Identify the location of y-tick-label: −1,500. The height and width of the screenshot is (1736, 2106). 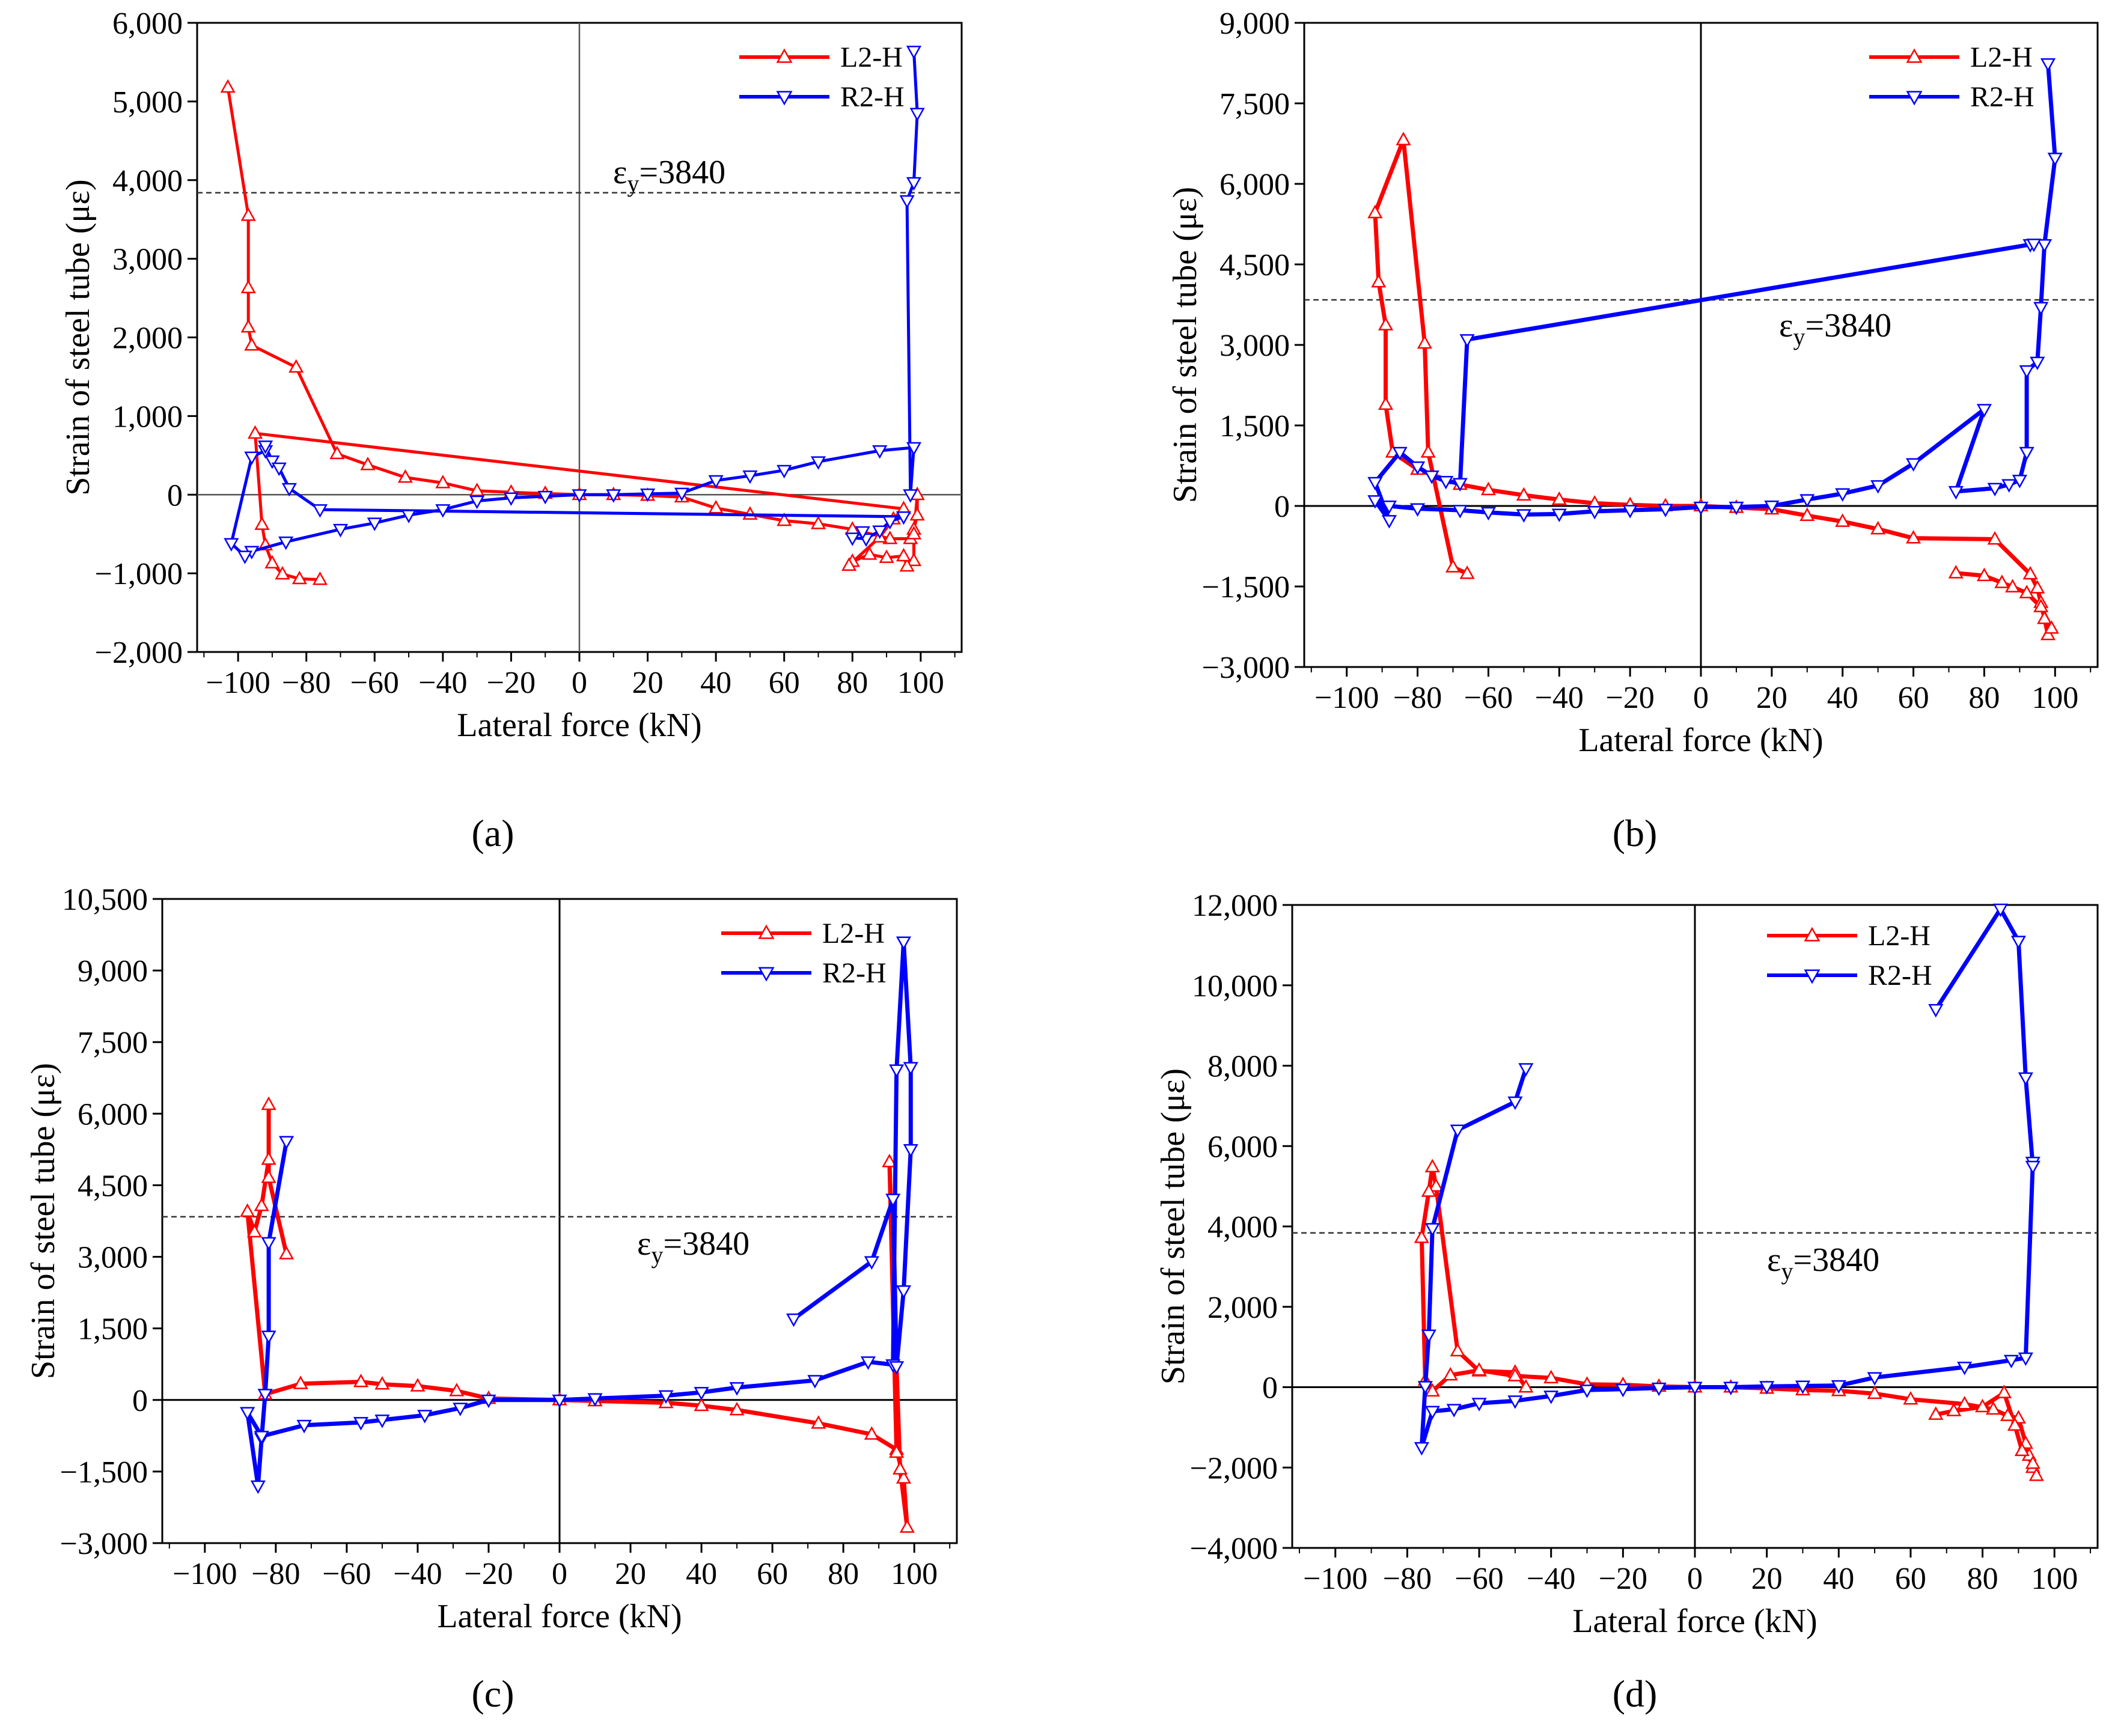
(104, 1472).